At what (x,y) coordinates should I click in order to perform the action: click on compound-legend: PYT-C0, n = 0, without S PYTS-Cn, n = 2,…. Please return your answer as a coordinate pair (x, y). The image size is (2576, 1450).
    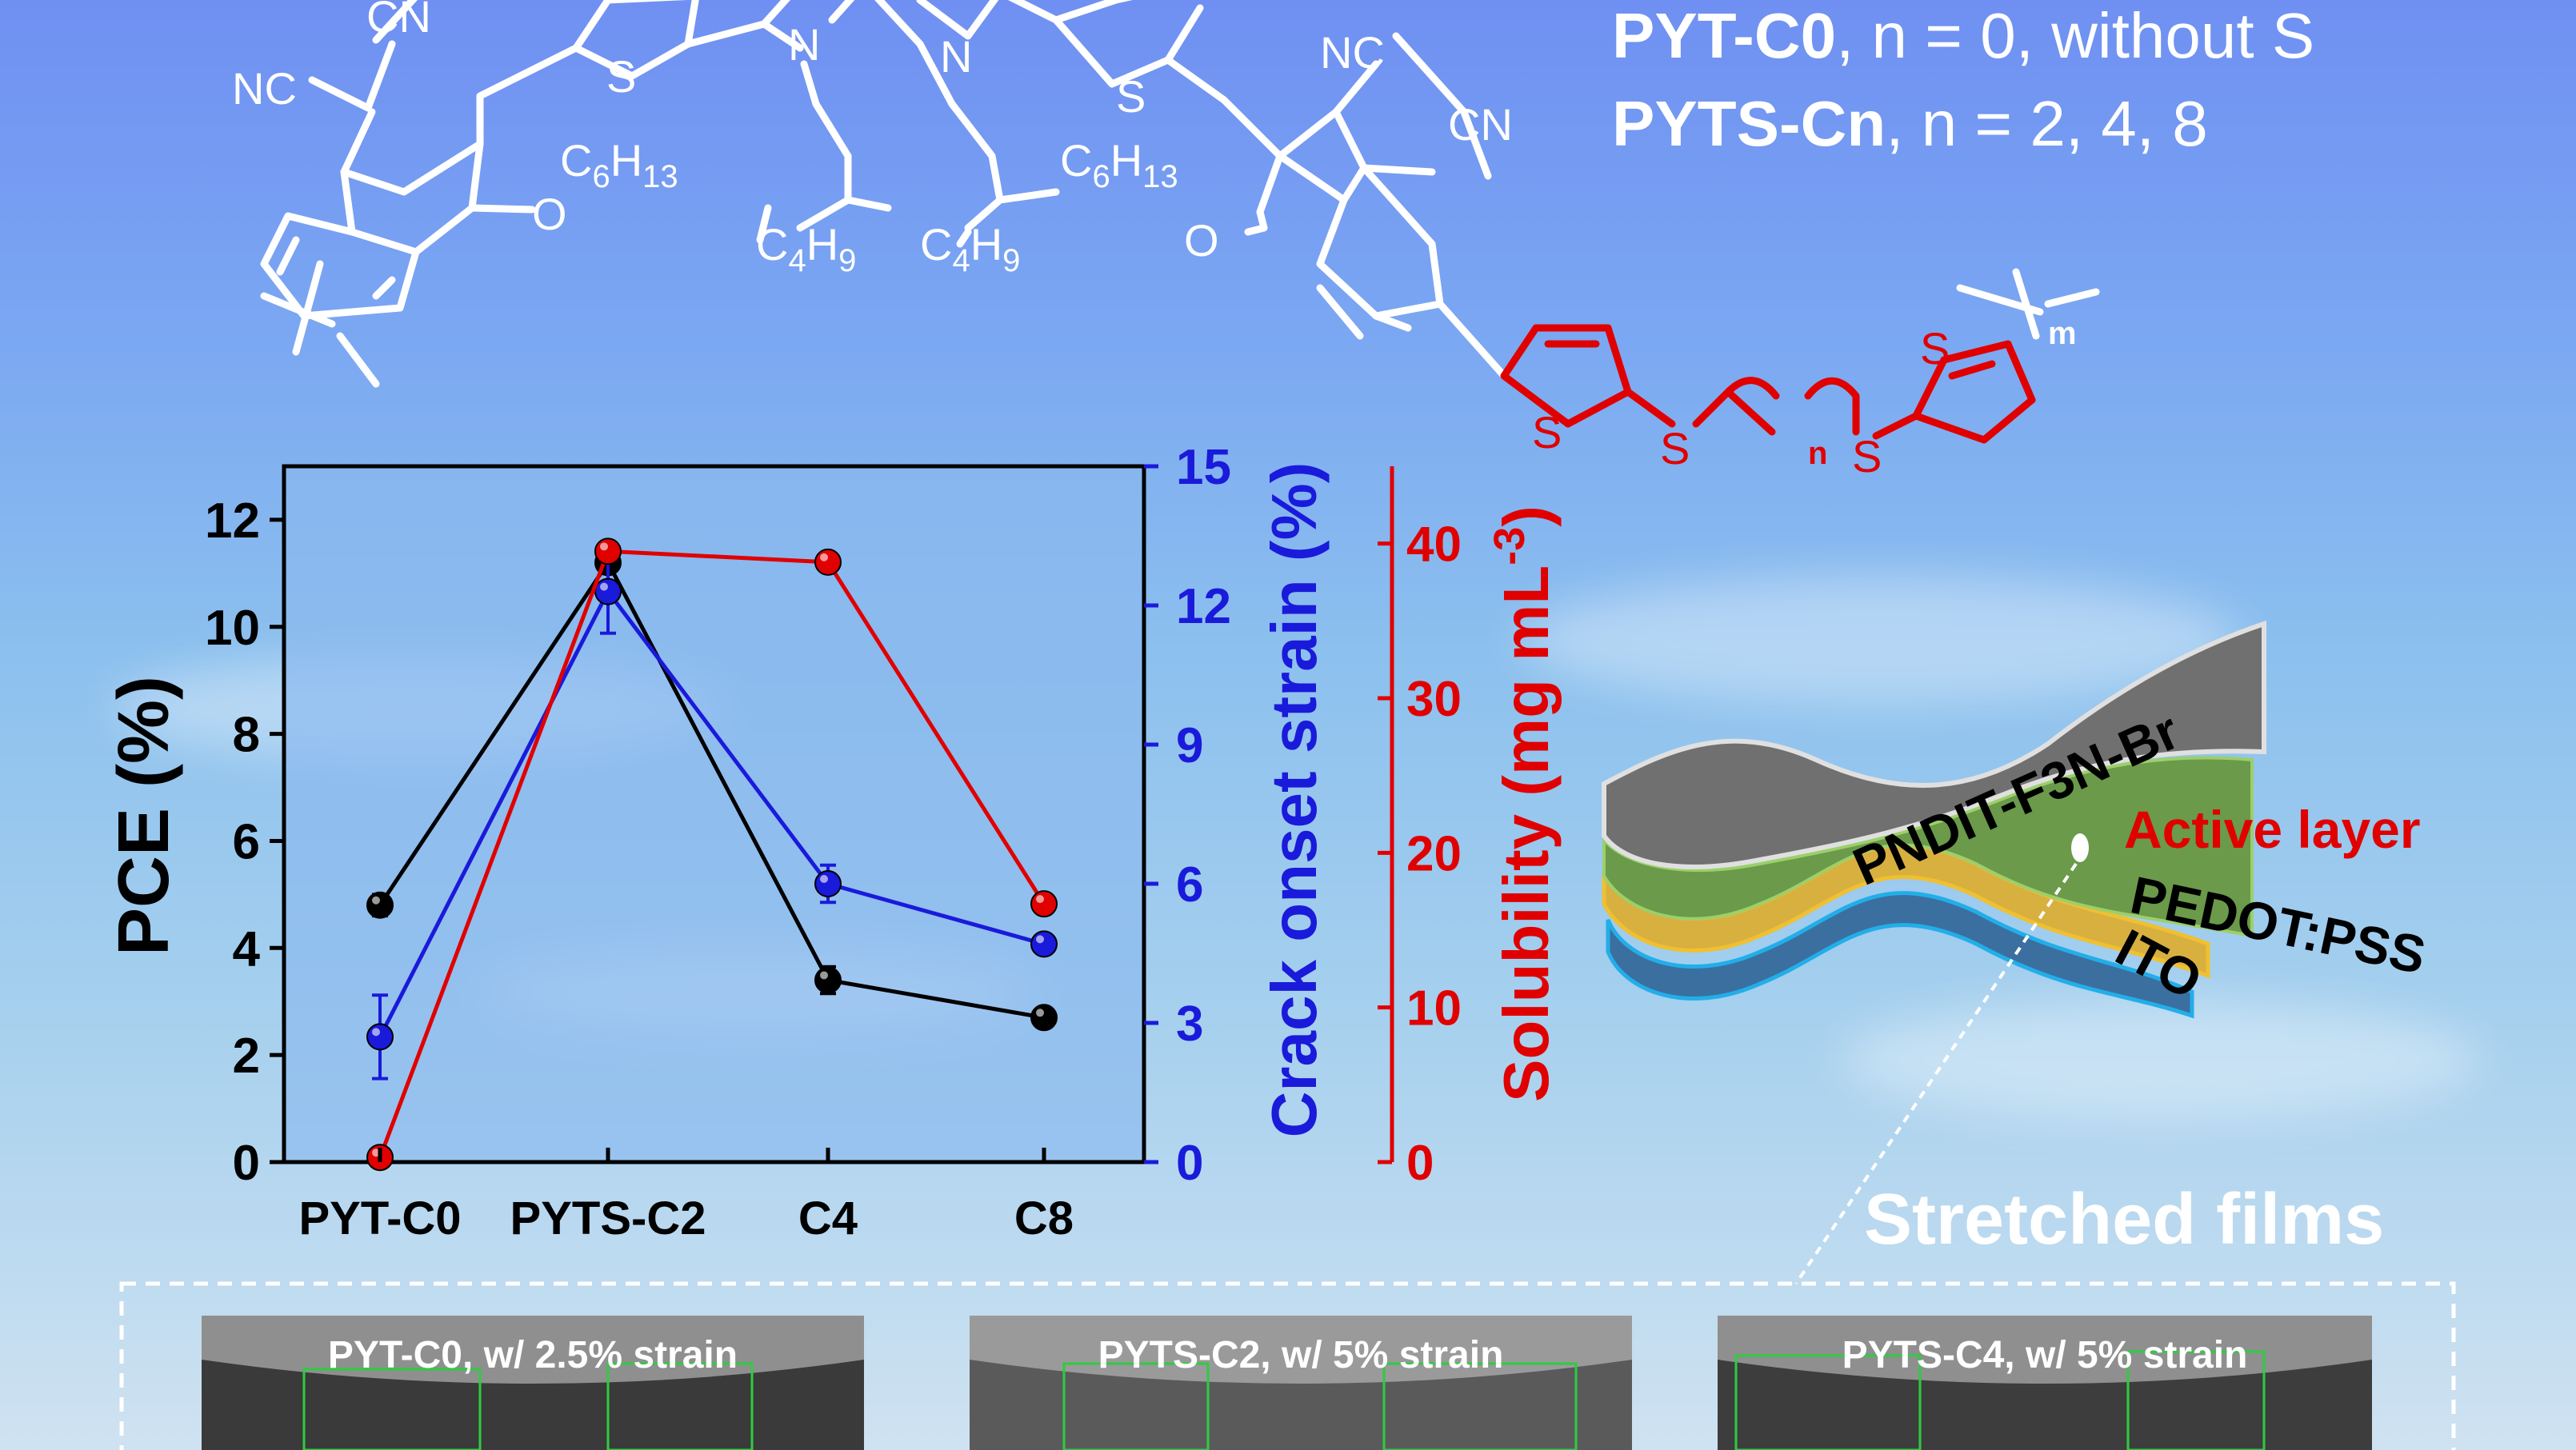
    Looking at the image, I should click on (1963, 79).